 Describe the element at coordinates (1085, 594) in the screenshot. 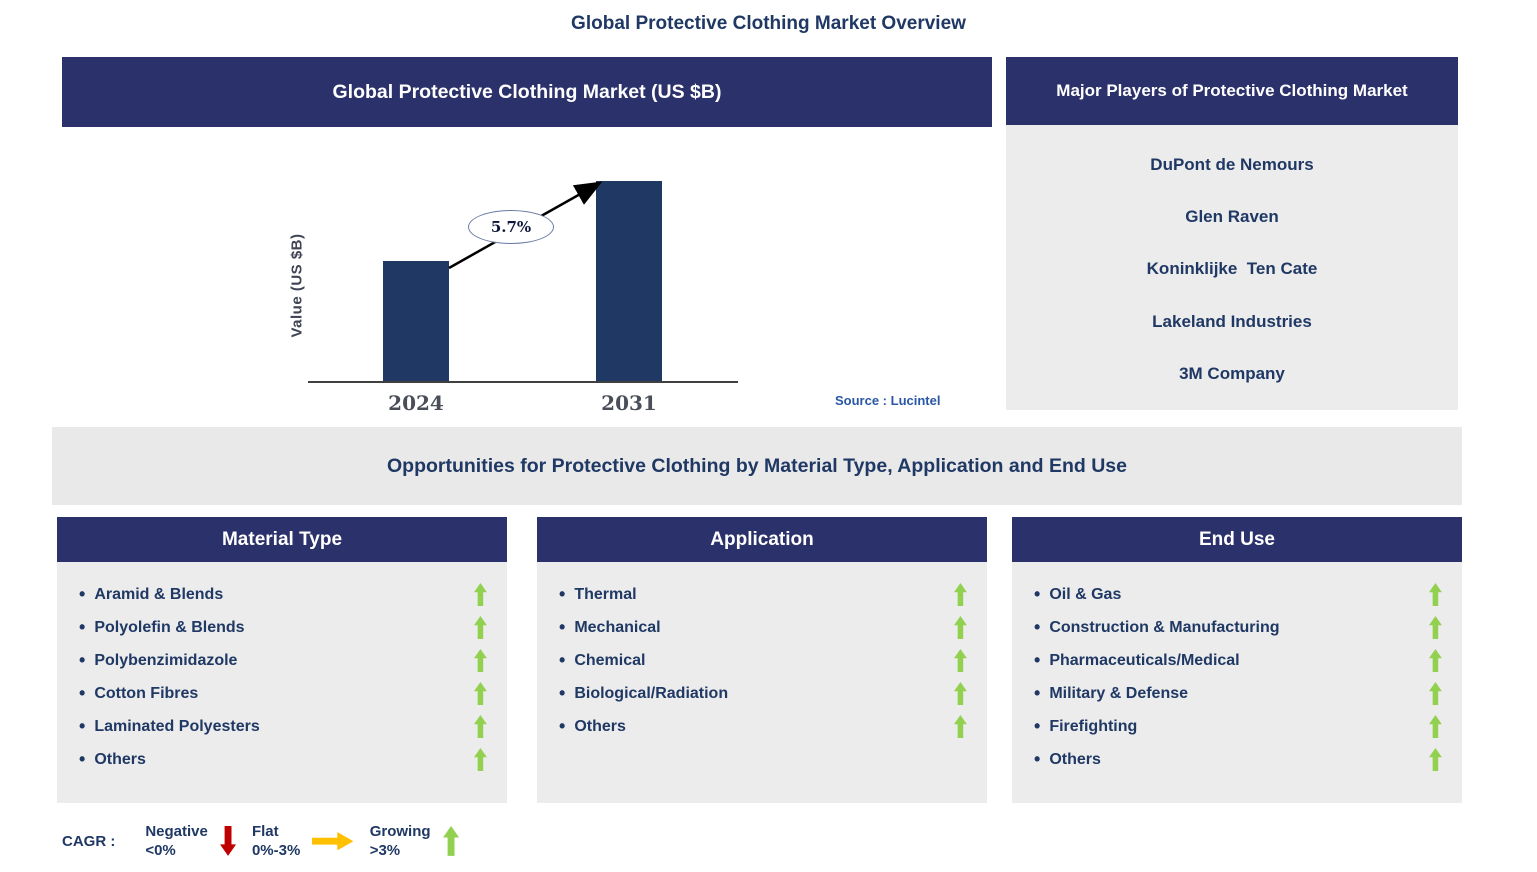

I see `list-item-label: Oil & Gas` at that location.